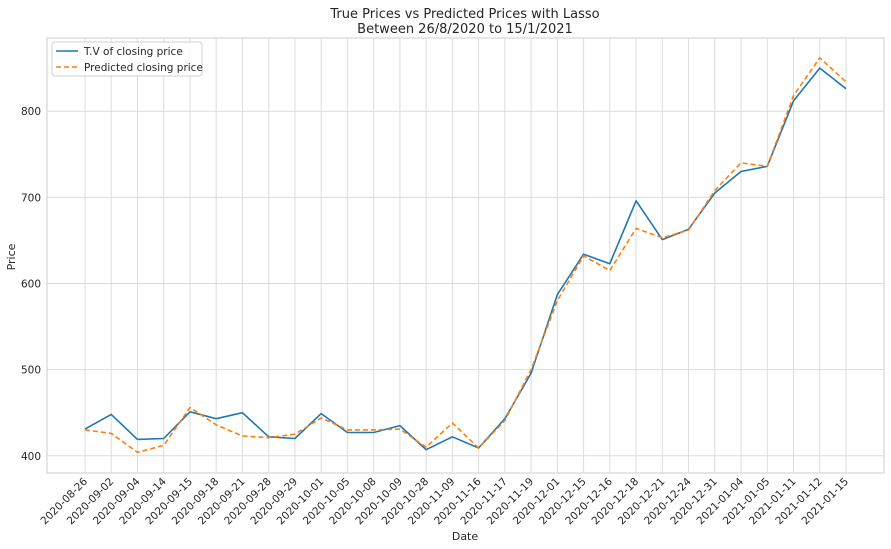 The image size is (891, 549). What do you see at coordinates (31, 457) in the screenshot?
I see `y-tick-label: 400` at bounding box center [31, 457].